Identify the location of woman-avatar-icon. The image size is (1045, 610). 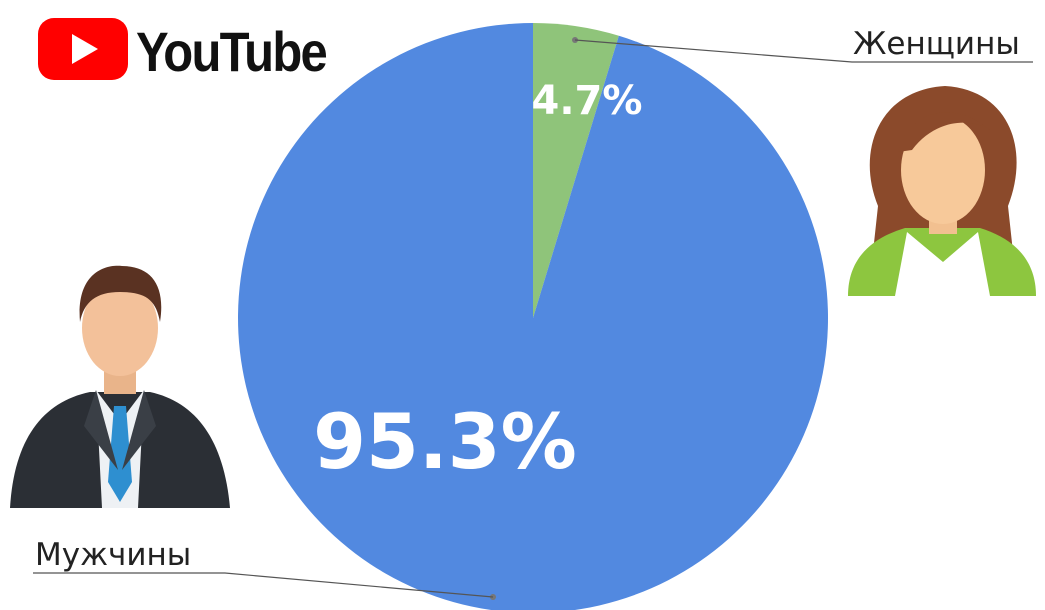
(942, 191).